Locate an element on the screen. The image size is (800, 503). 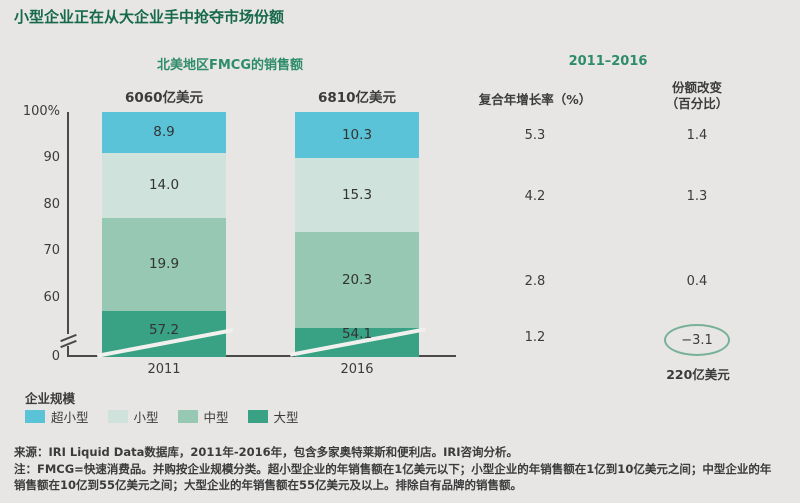
y-tick-70: 70 is located at coordinates (51, 250).